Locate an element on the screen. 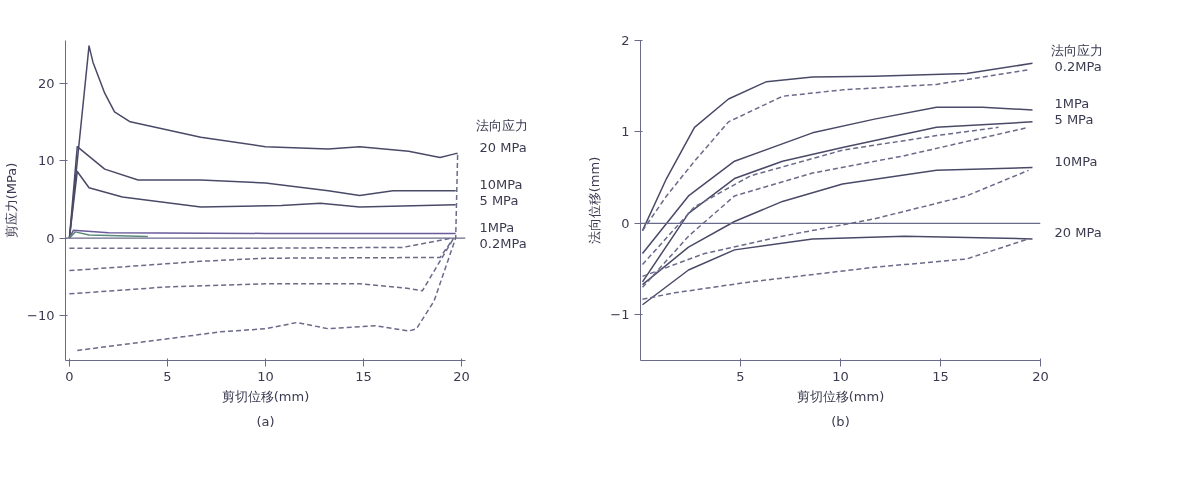  y-tick-label: 2 is located at coordinates (625, 40).